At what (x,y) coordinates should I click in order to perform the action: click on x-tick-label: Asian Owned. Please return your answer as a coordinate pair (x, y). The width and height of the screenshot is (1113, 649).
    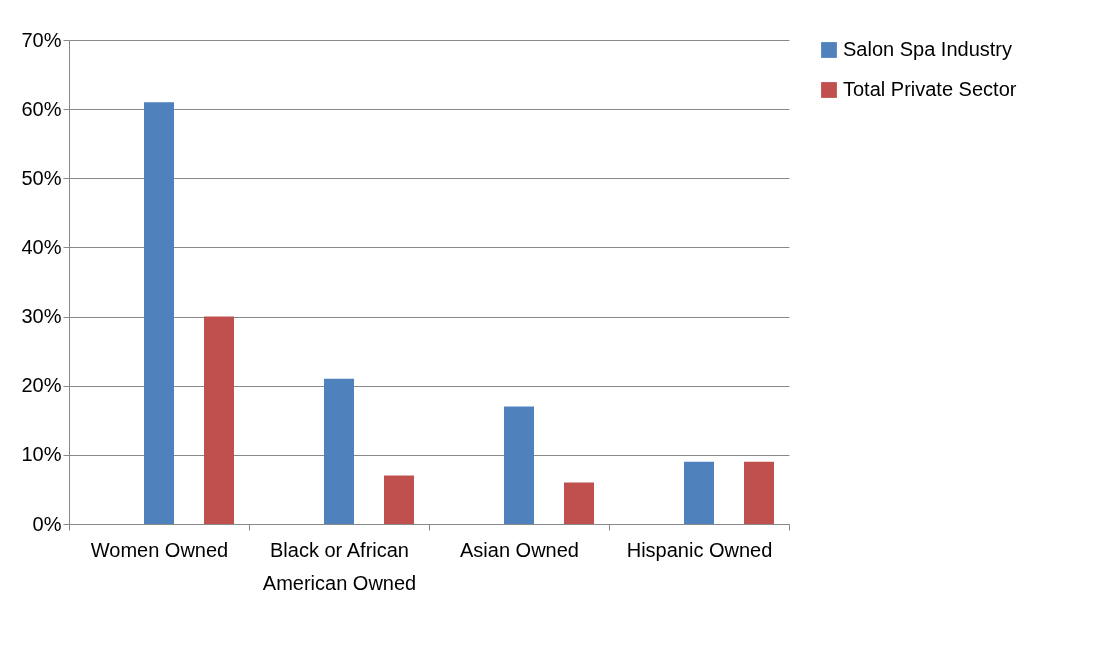
    Looking at the image, I should click on (519, 549).